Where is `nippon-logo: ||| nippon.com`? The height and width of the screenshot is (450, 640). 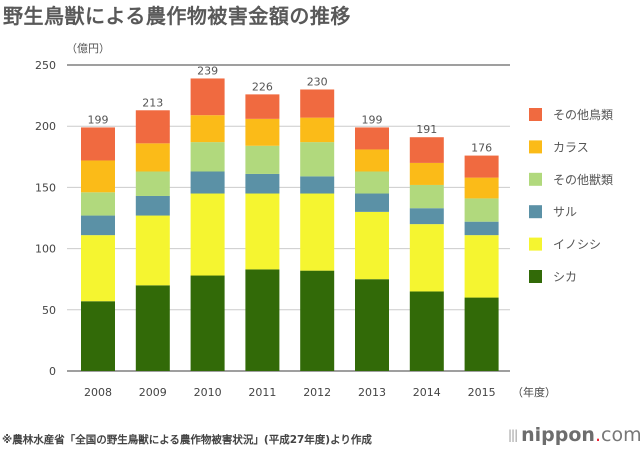
nippon-logo: ||| nippon.com is located at coordinates (574, 435).